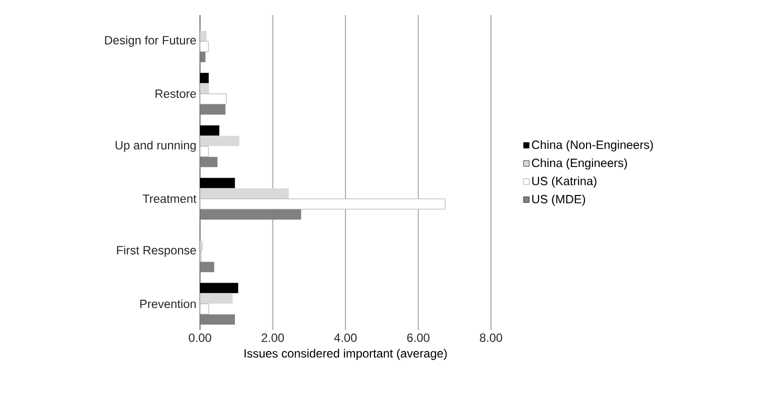 This screenshot has width=777, height=410. I want to click on legend-label: US (Katrina), so click(564, 182).